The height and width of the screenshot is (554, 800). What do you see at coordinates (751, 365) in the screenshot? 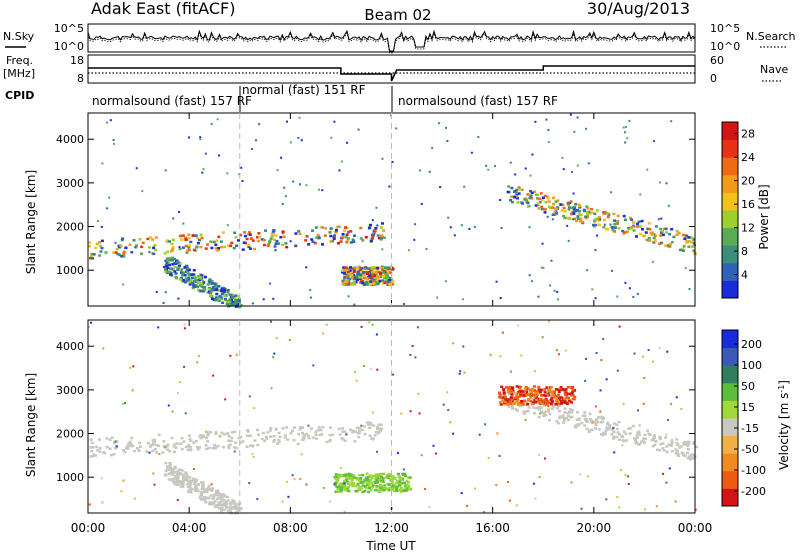
I see `colorbar-tick-label: 100` at bounding box center [751, 365].